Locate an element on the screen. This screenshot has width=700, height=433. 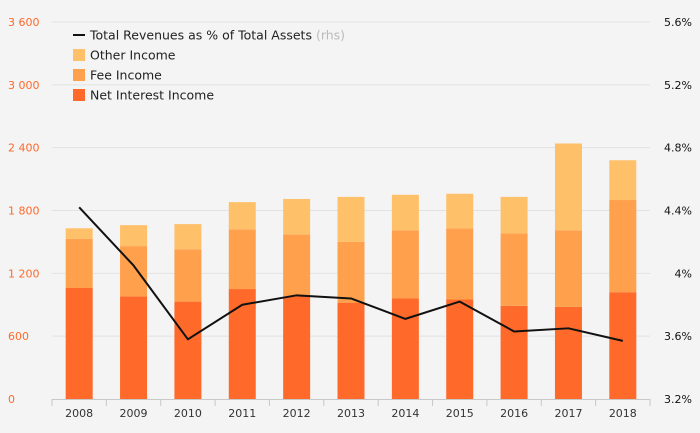
x-tick-label: 2008 is located at coordinates (79, 413).